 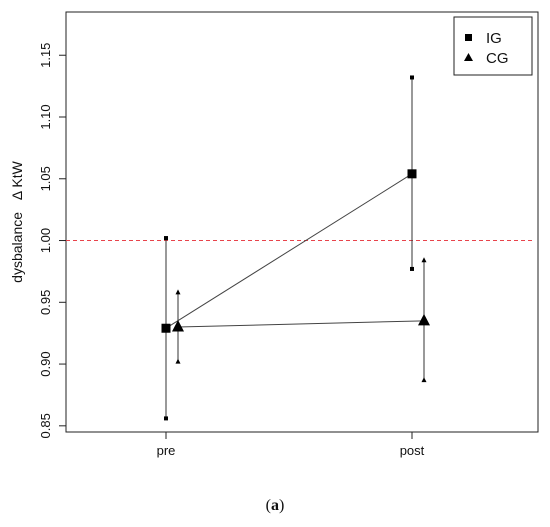 What do you see at coordinates (45, 55) in the screenshot?
I see `y-tick-label: 1.15` at bounding box center [45, 55].